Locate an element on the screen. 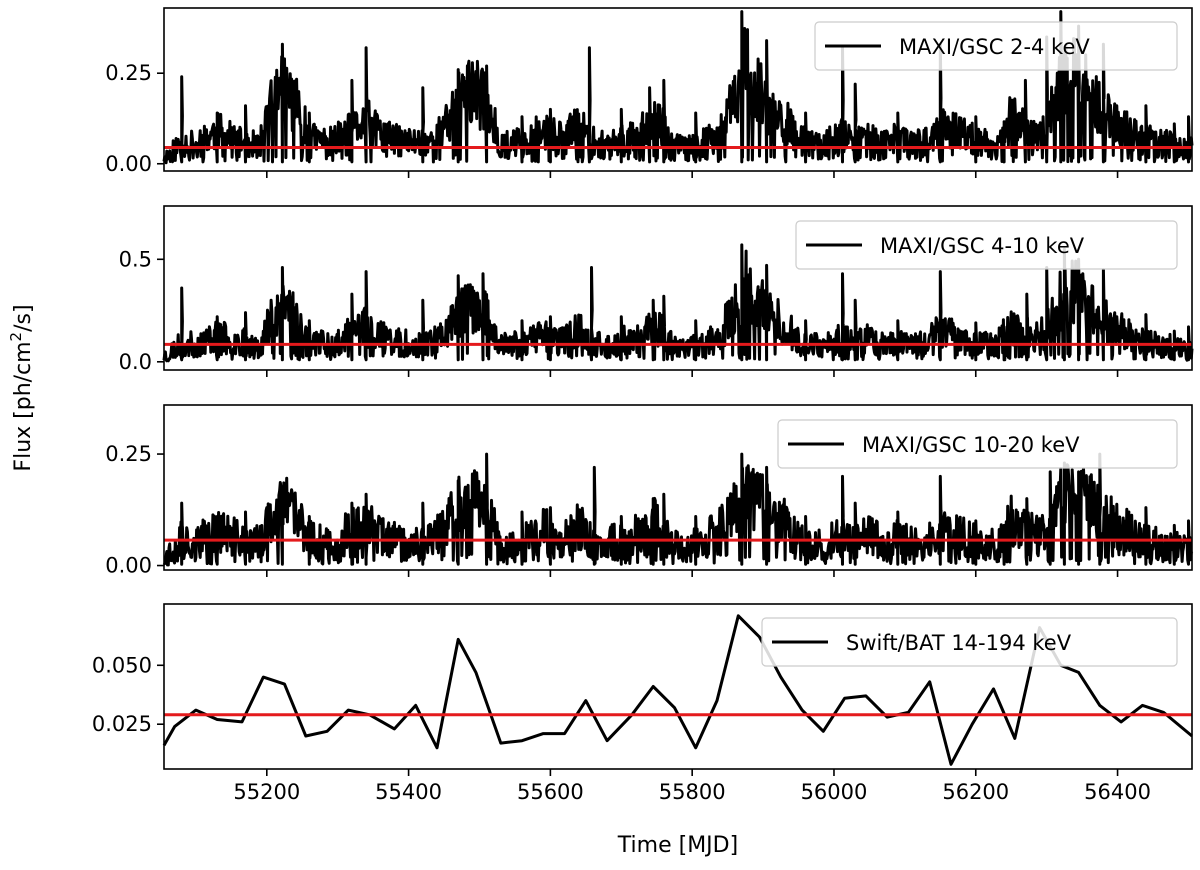  legend-label: Swift/BAT 14-194 keV is located at coordinates (959, 643).